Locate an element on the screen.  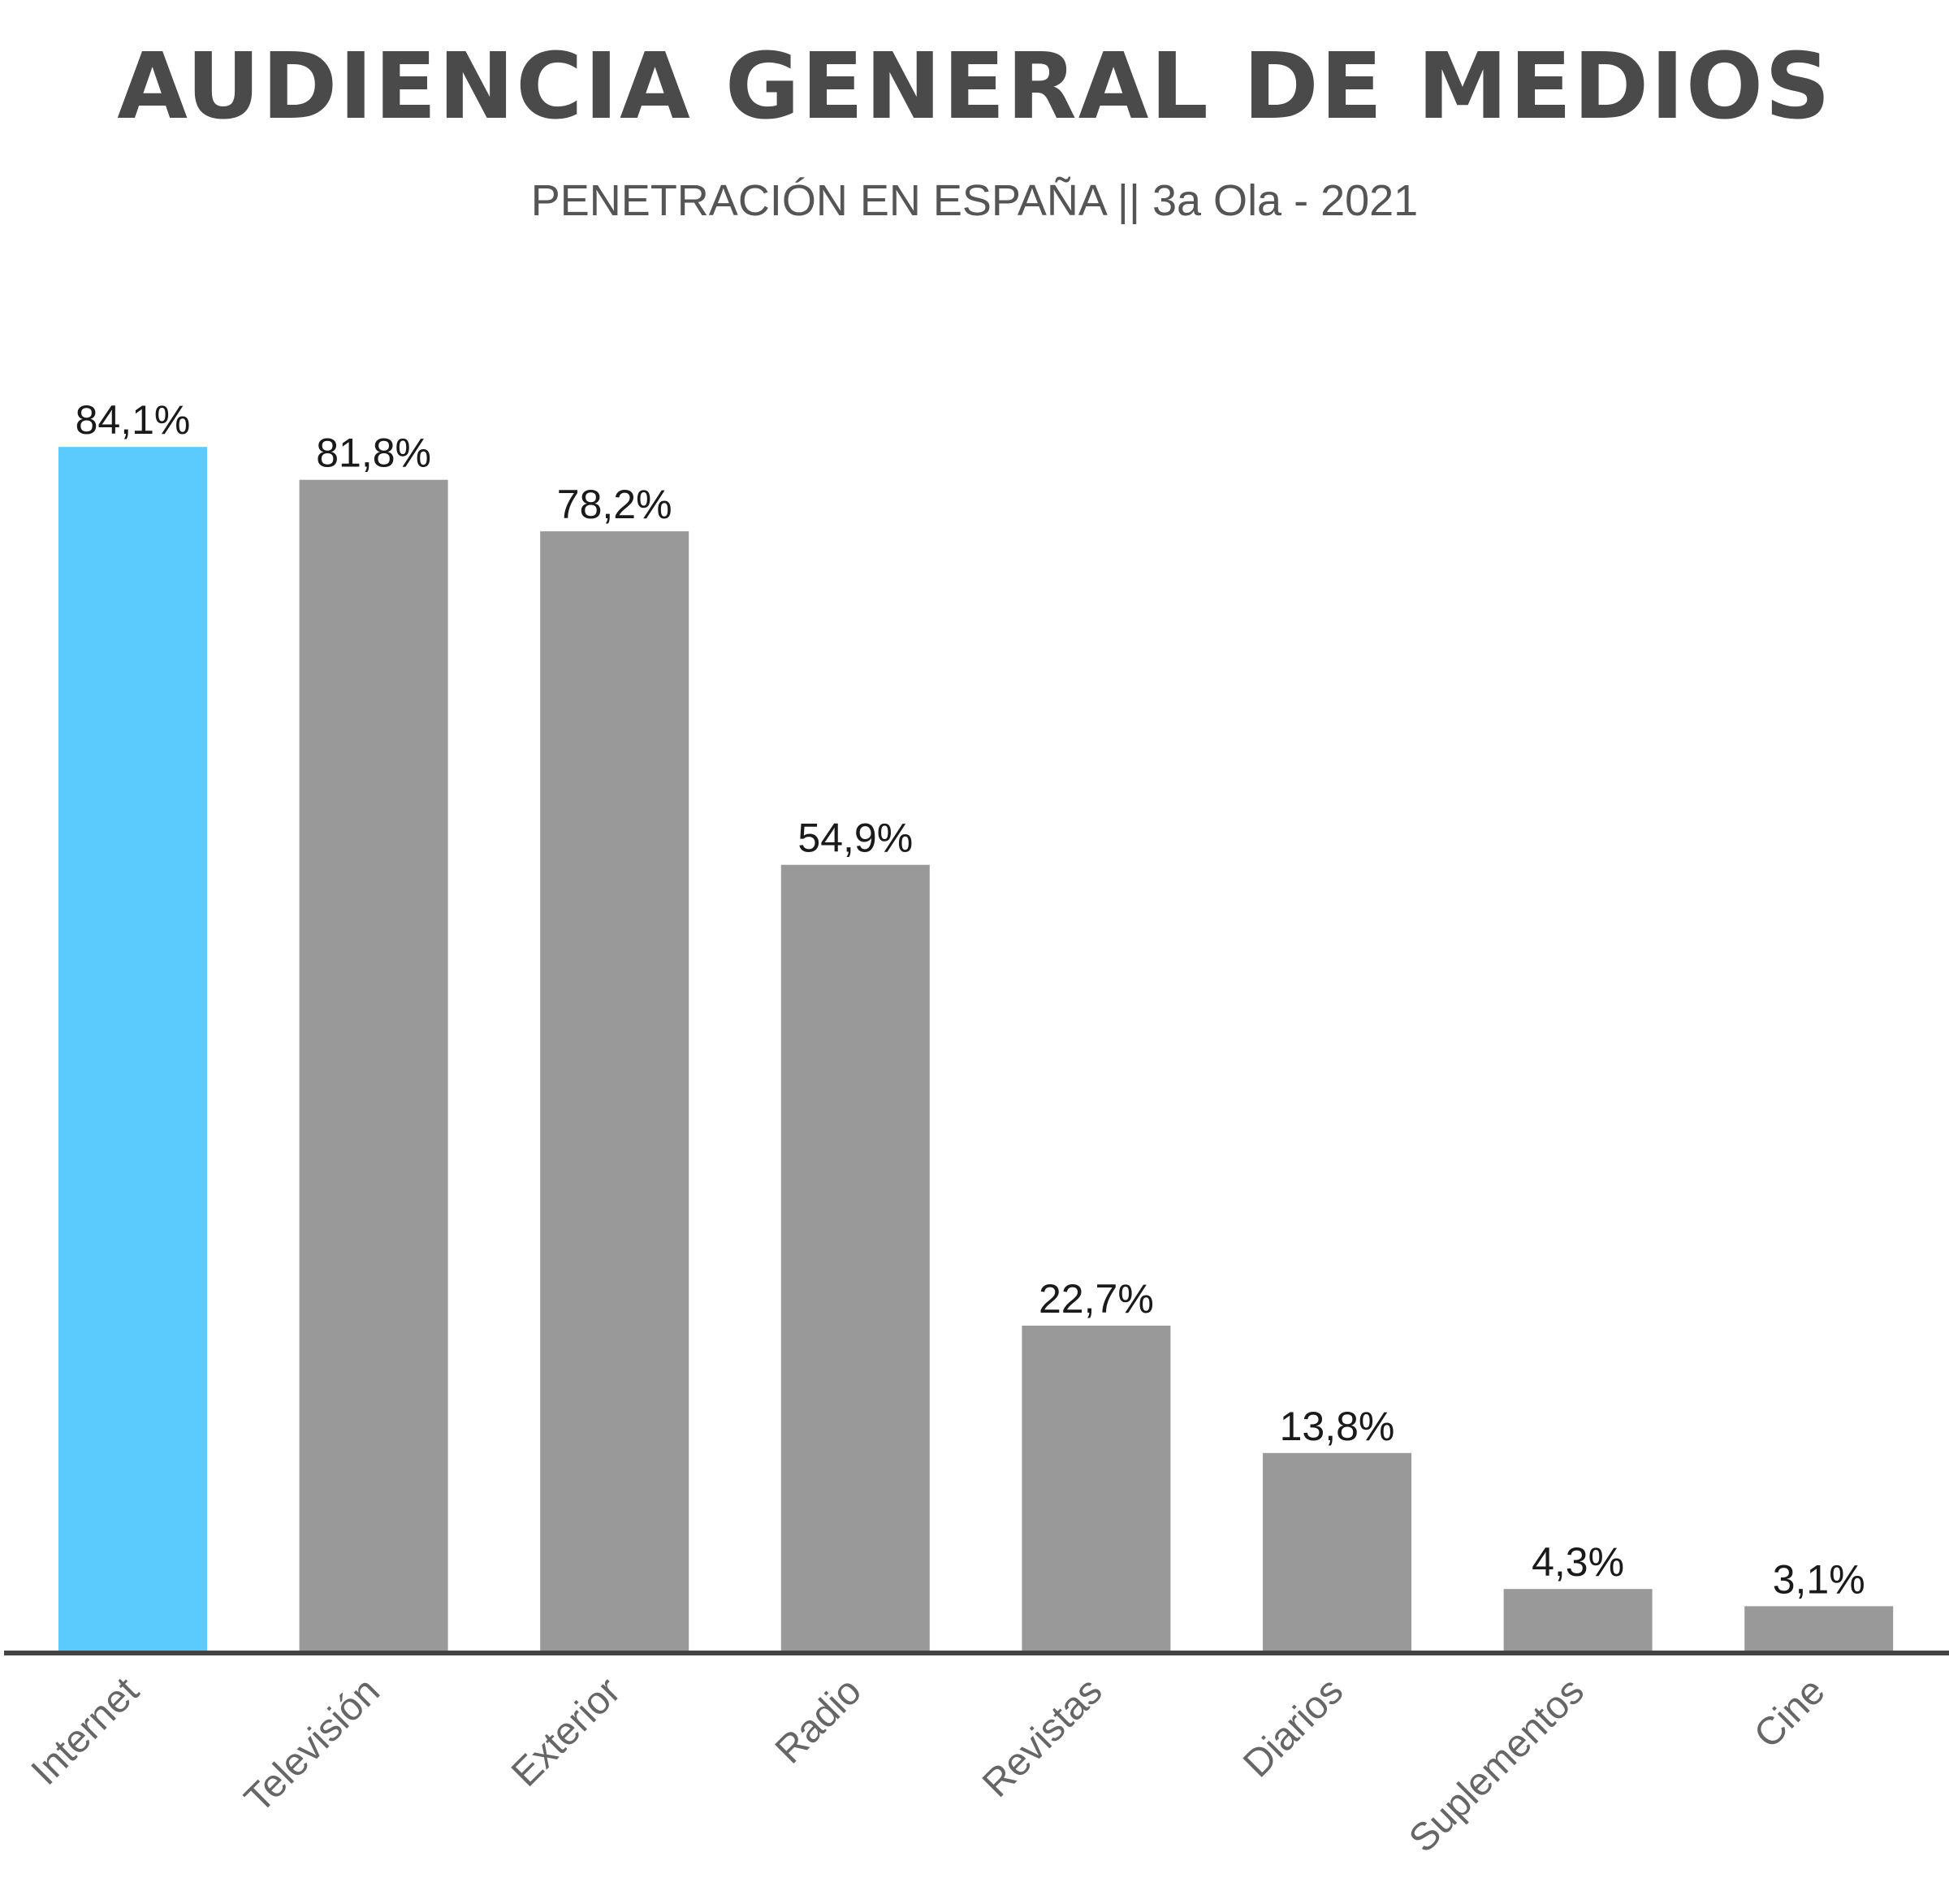
value-label-revistas: 22,7% is located at coordinates (1096, 1299).